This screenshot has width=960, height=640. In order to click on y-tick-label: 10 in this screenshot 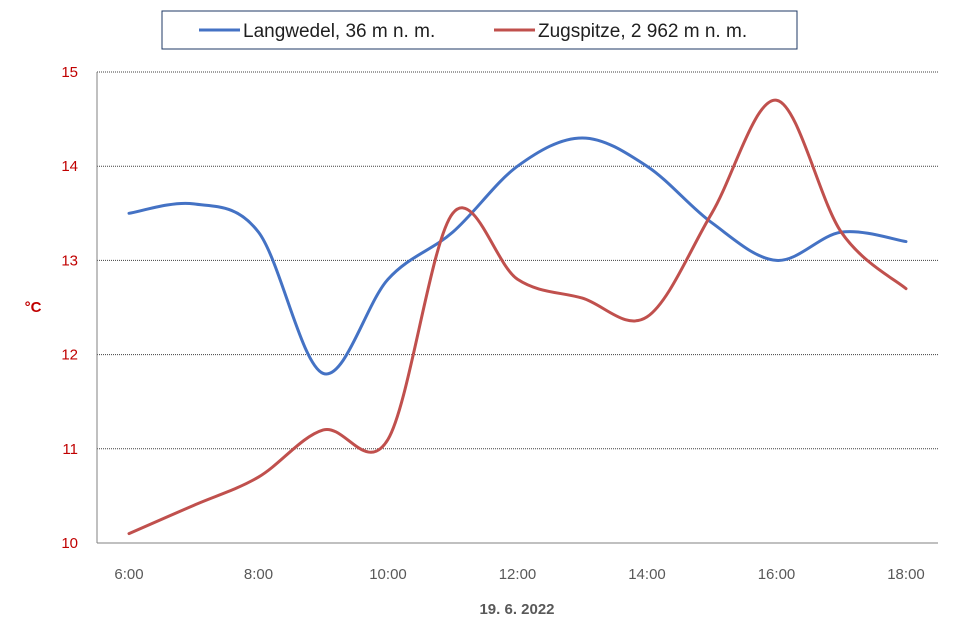, I will do `click(69, 543)`.